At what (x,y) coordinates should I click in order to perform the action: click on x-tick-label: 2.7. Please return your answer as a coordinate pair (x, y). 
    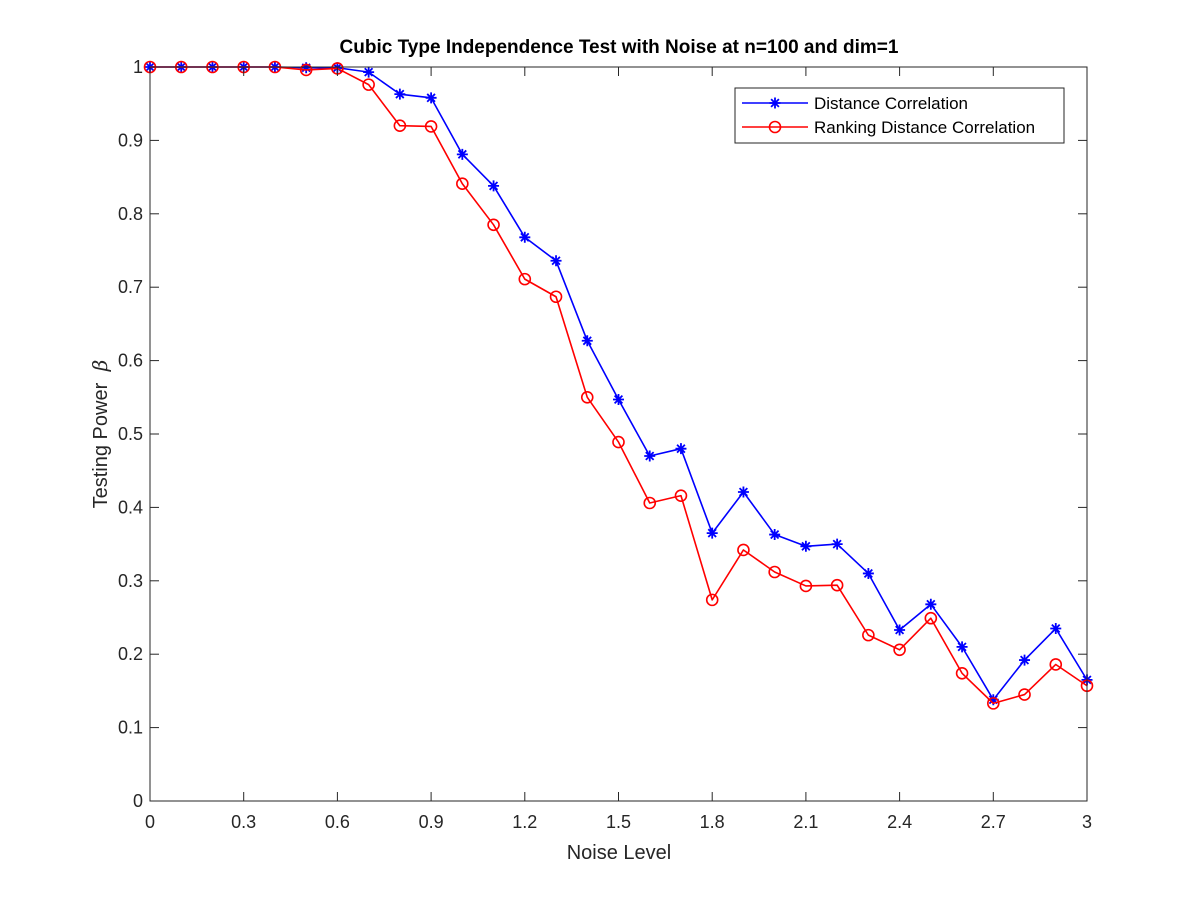
    Looking at the image, I should click on (993, 822).